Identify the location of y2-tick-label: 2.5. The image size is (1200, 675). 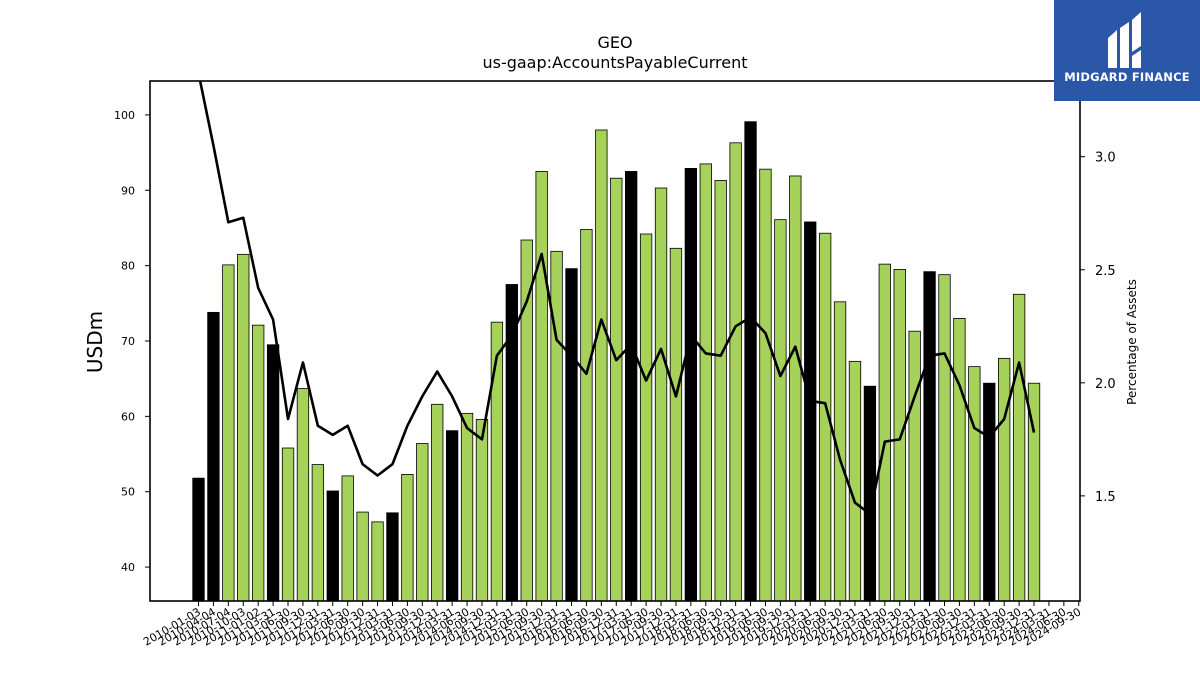
(1105, 271).